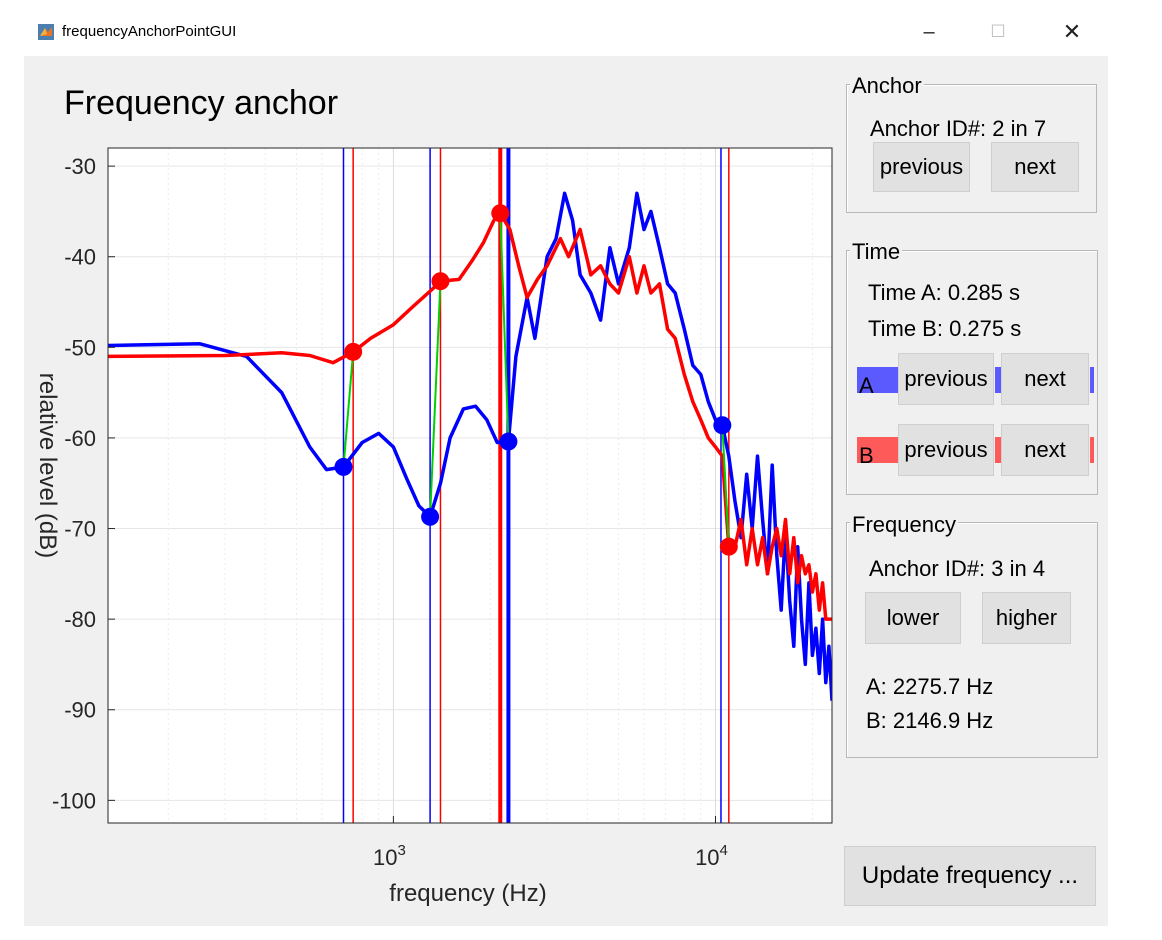 The width and height of the screenshot is (1162, 940). Describe the element at coordinates (581, 933) in the screenshot. I see `window-bottom-edge` at that location.